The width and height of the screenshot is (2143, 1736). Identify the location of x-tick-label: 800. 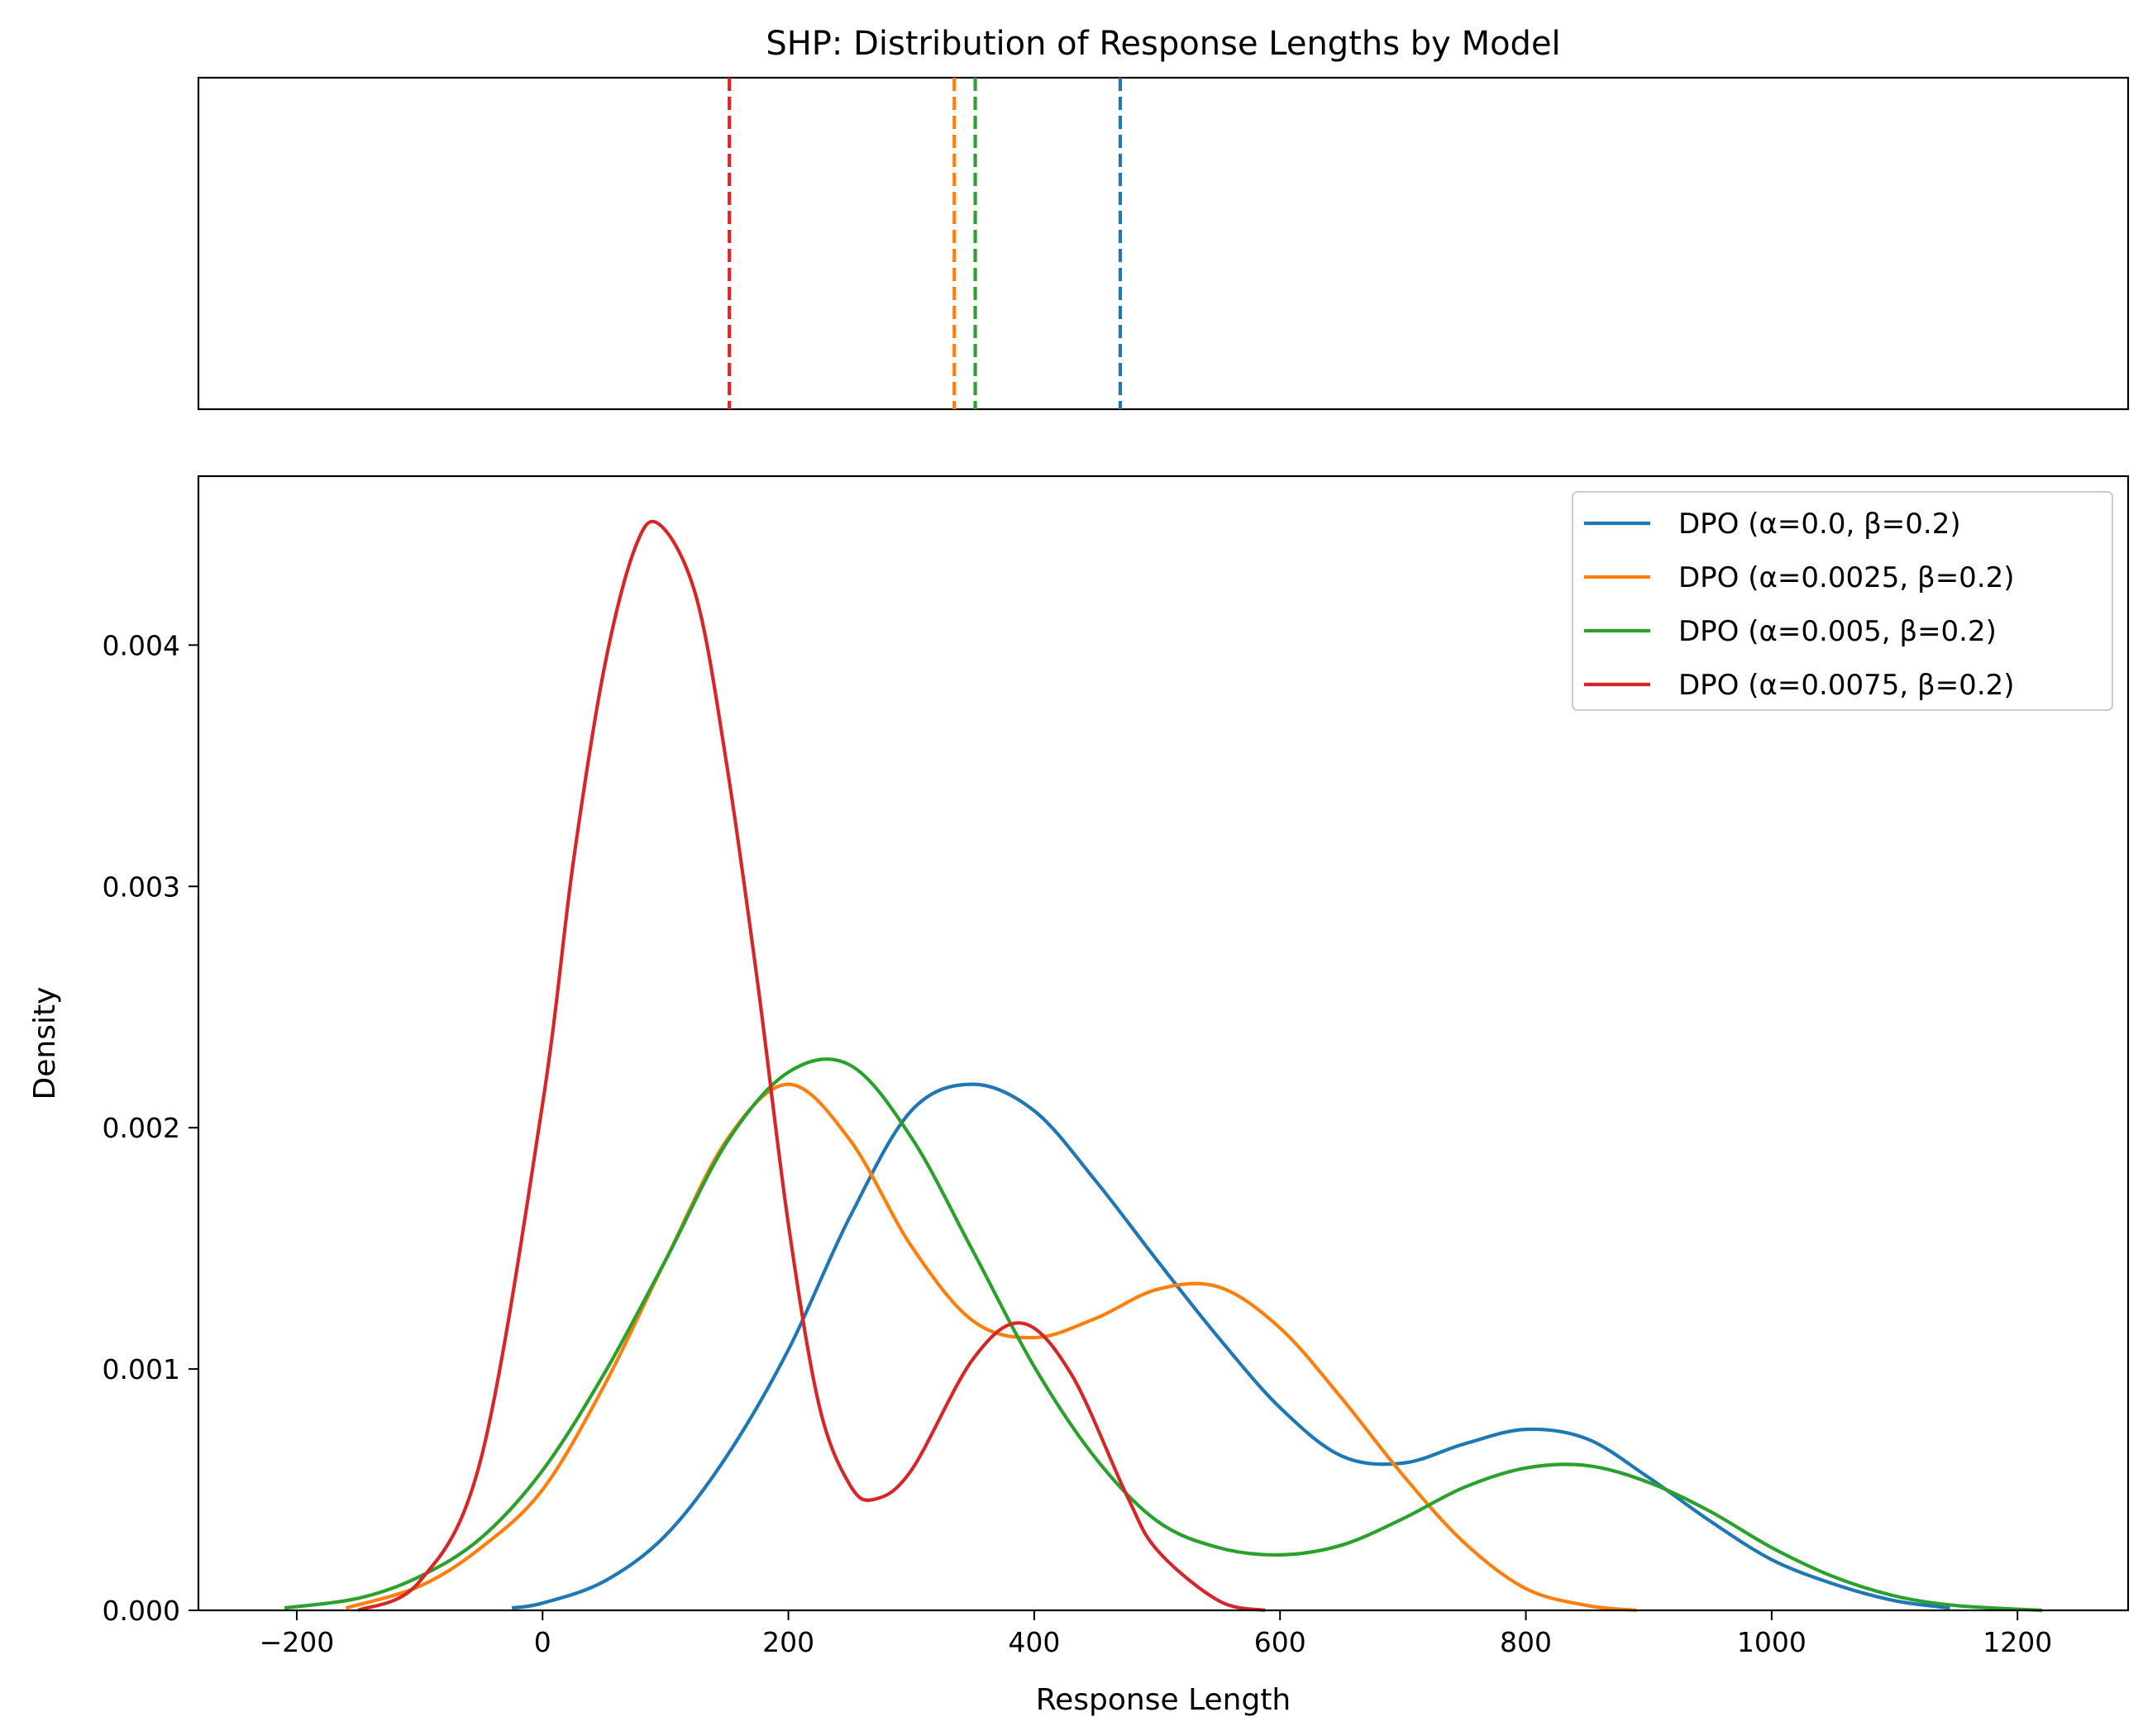
(1526, 1642).